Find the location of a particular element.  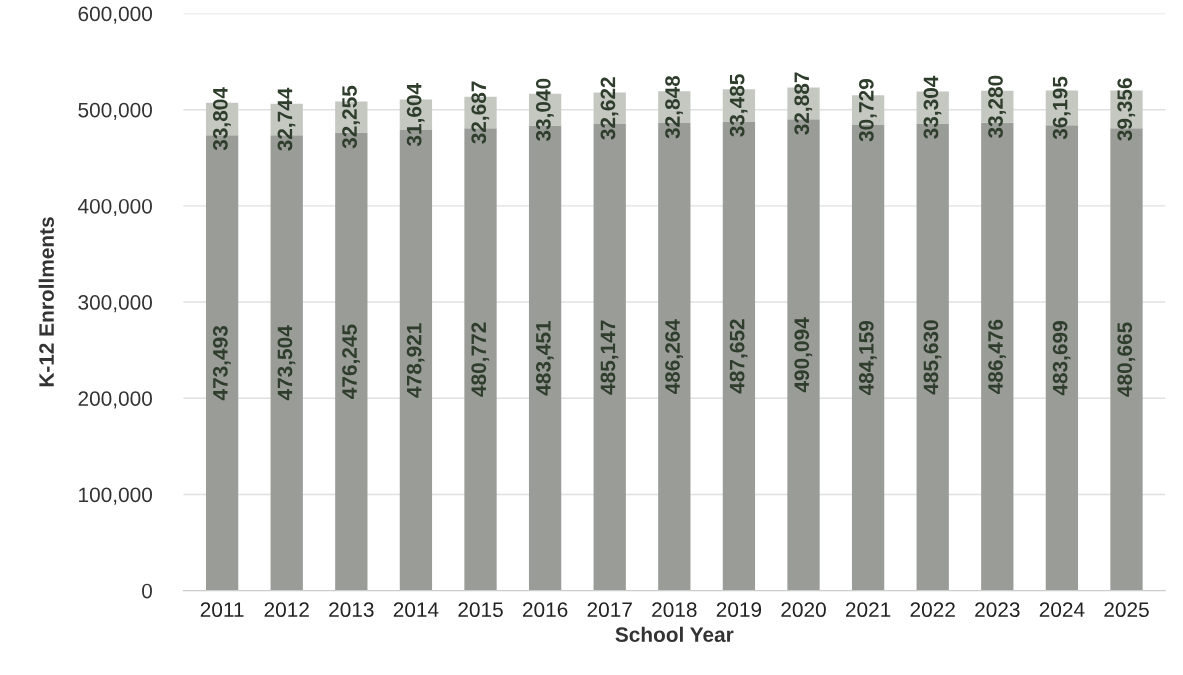

data-label: 473,504 is located at coordinates (286, 363).